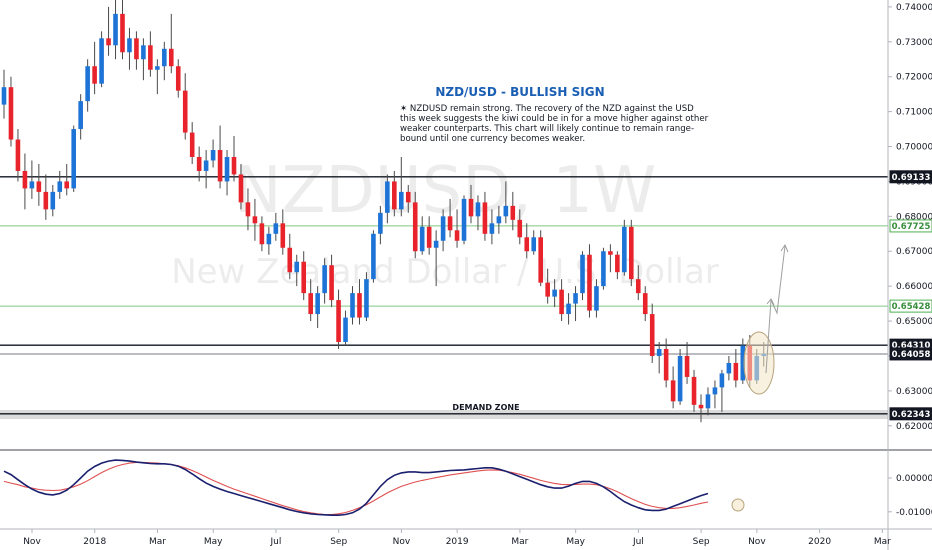 The image size is (932, 550). I want to click on y-tick-label: 0.62000, so click(914, 427).